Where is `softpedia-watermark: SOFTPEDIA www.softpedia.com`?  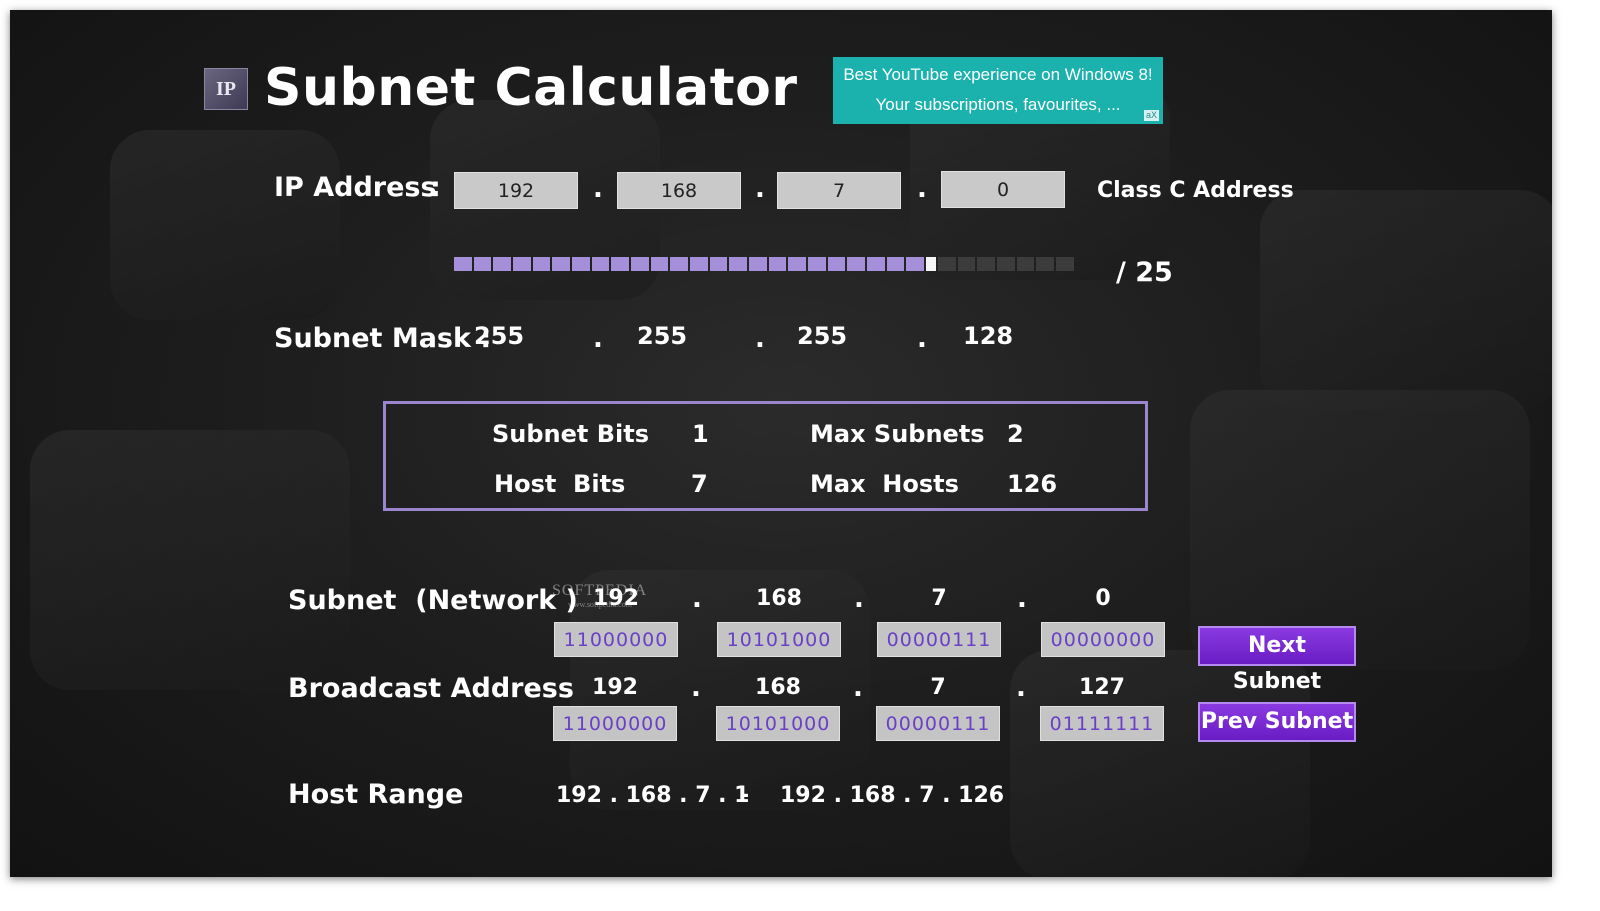
softpedia-watermark: SOFTPEDIA www.softpedia.com is located at coordinates (599, 595).